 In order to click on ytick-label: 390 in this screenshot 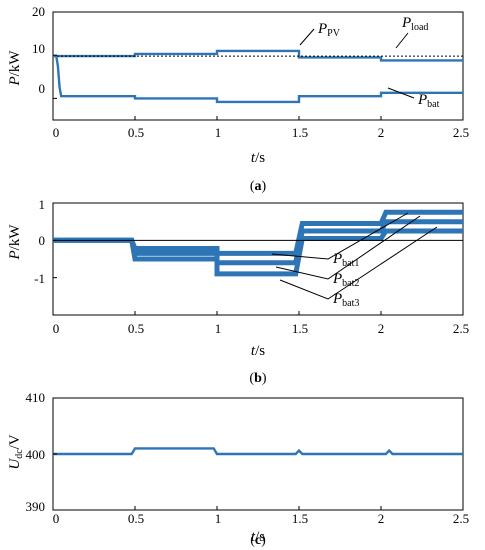, I will do `click(36, 506)`.